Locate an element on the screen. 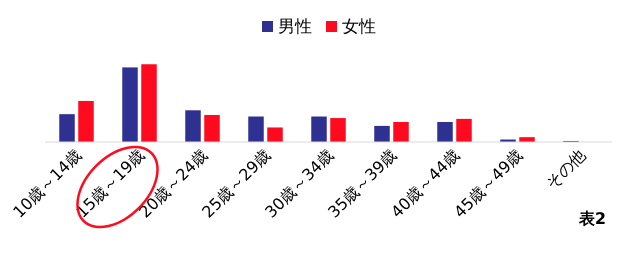 Image resolution: width=620 pixels, height=268 pixels. legend-label: 女性 is located at coordinates (359, 27).